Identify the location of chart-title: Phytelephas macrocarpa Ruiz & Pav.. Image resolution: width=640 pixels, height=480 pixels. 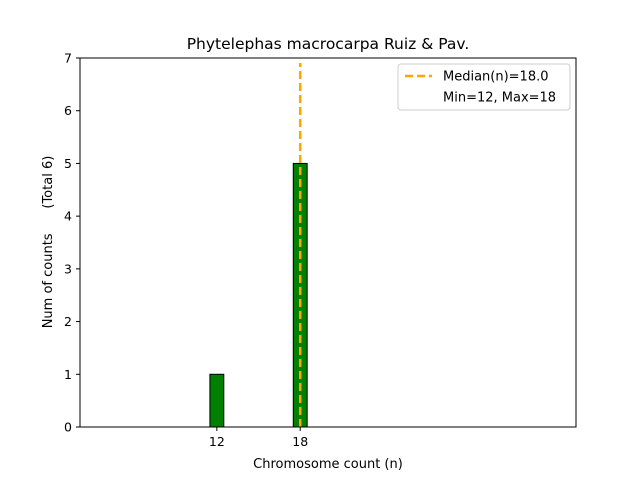
(328, 44).